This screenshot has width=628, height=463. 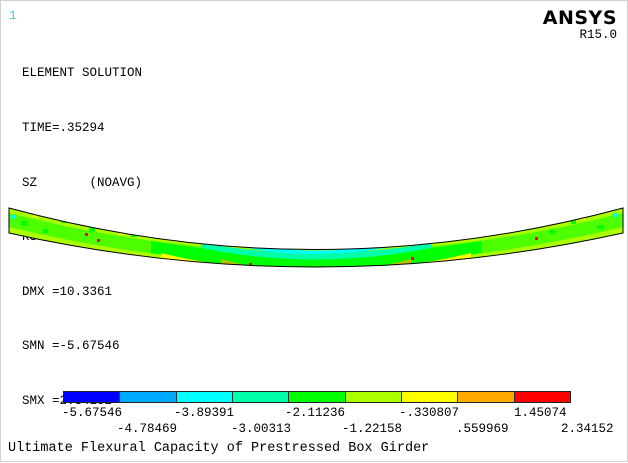 What do you see at coordinates (82, 182) in the screenshot?
I see `solution-item: SZ (NOAVG)` at bounding box center [82, 182].